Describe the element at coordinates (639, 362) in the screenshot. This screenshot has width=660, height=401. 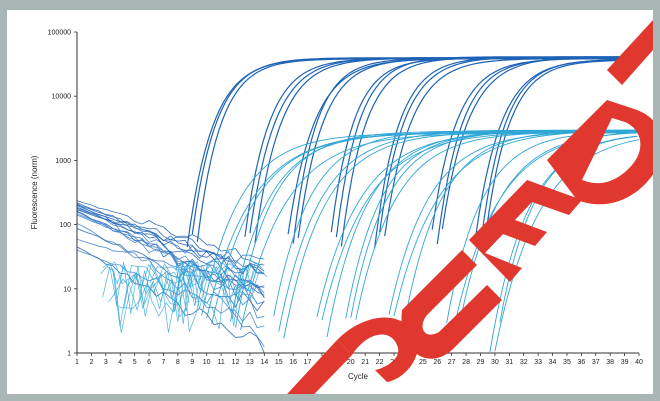
I see `x-tick-label: 40` at that location.